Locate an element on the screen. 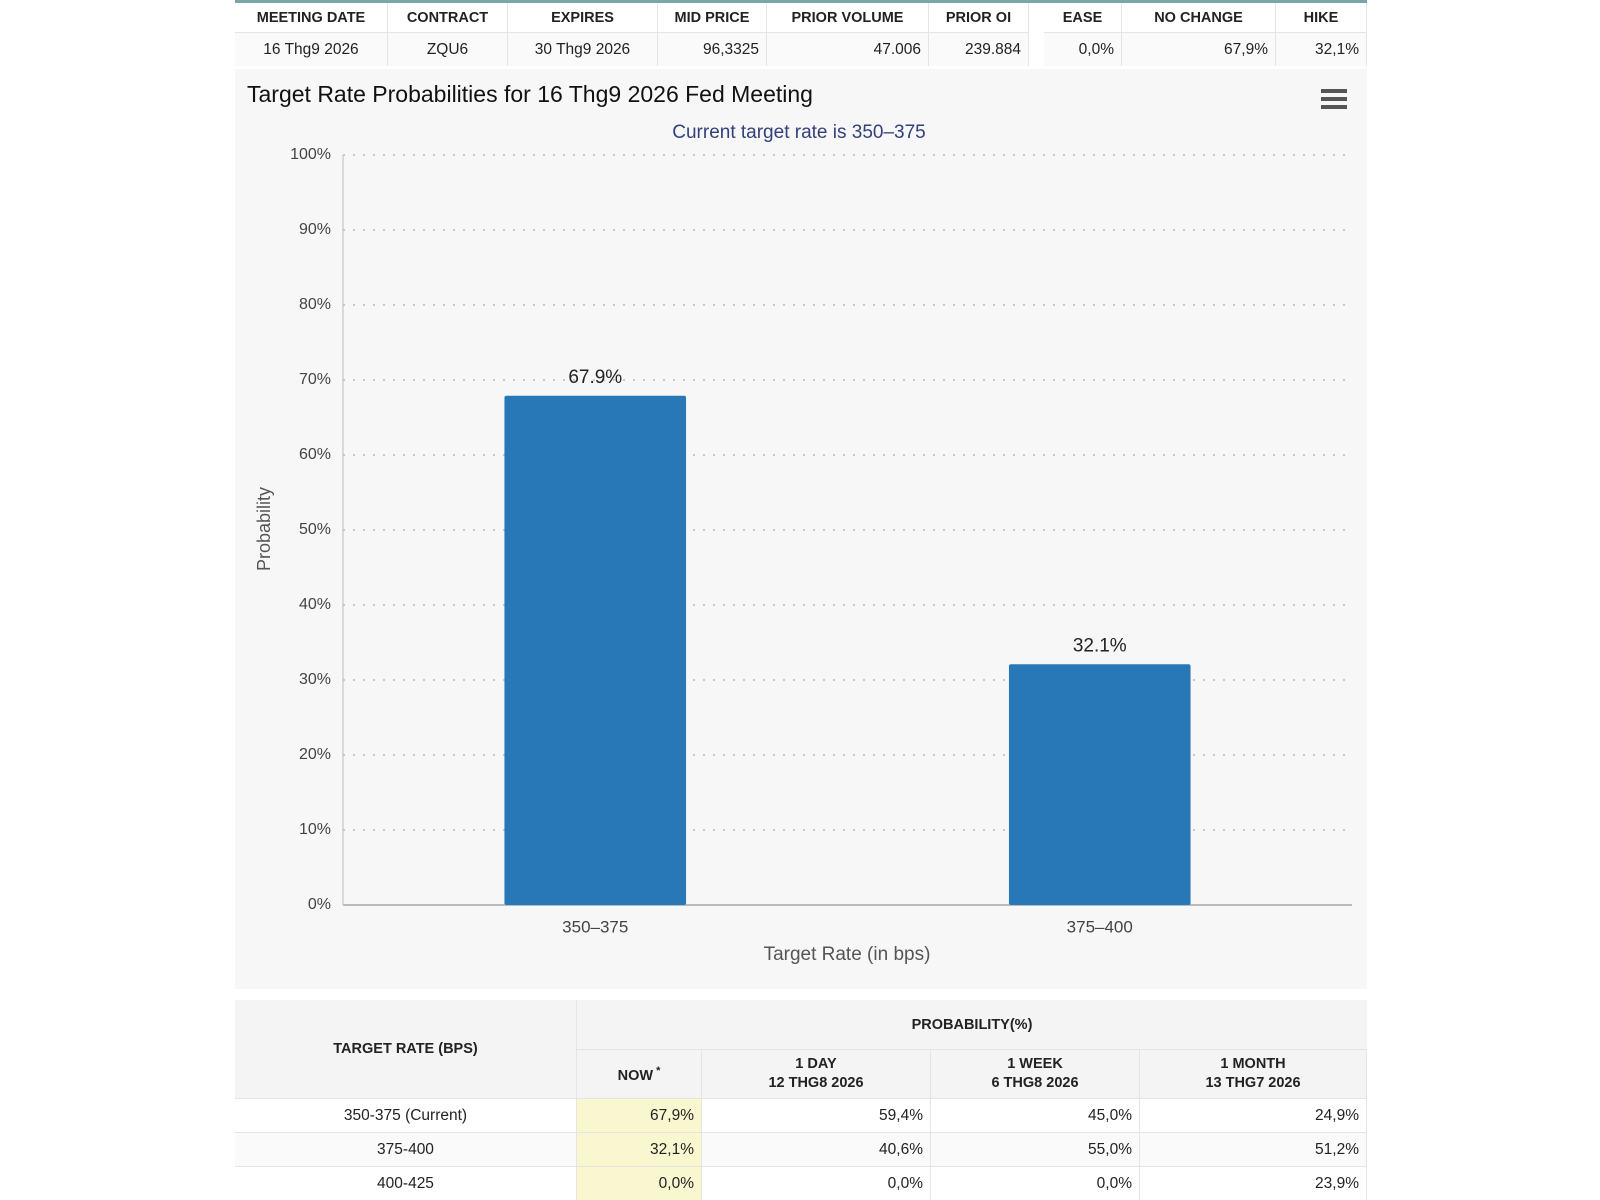 The image size is (1600, 1200). chart-subtitle: Current target rate is 350–375 is located at coordinates (799, 132).